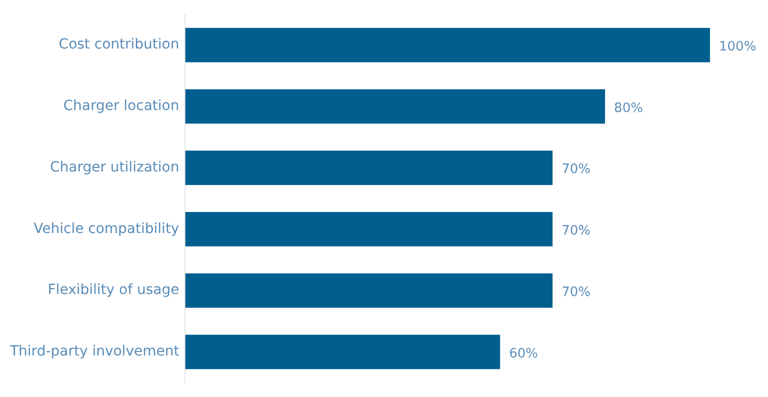 This screenshot has width=768, height=397. I want to click on data-label: 60%, so click(523, 354).